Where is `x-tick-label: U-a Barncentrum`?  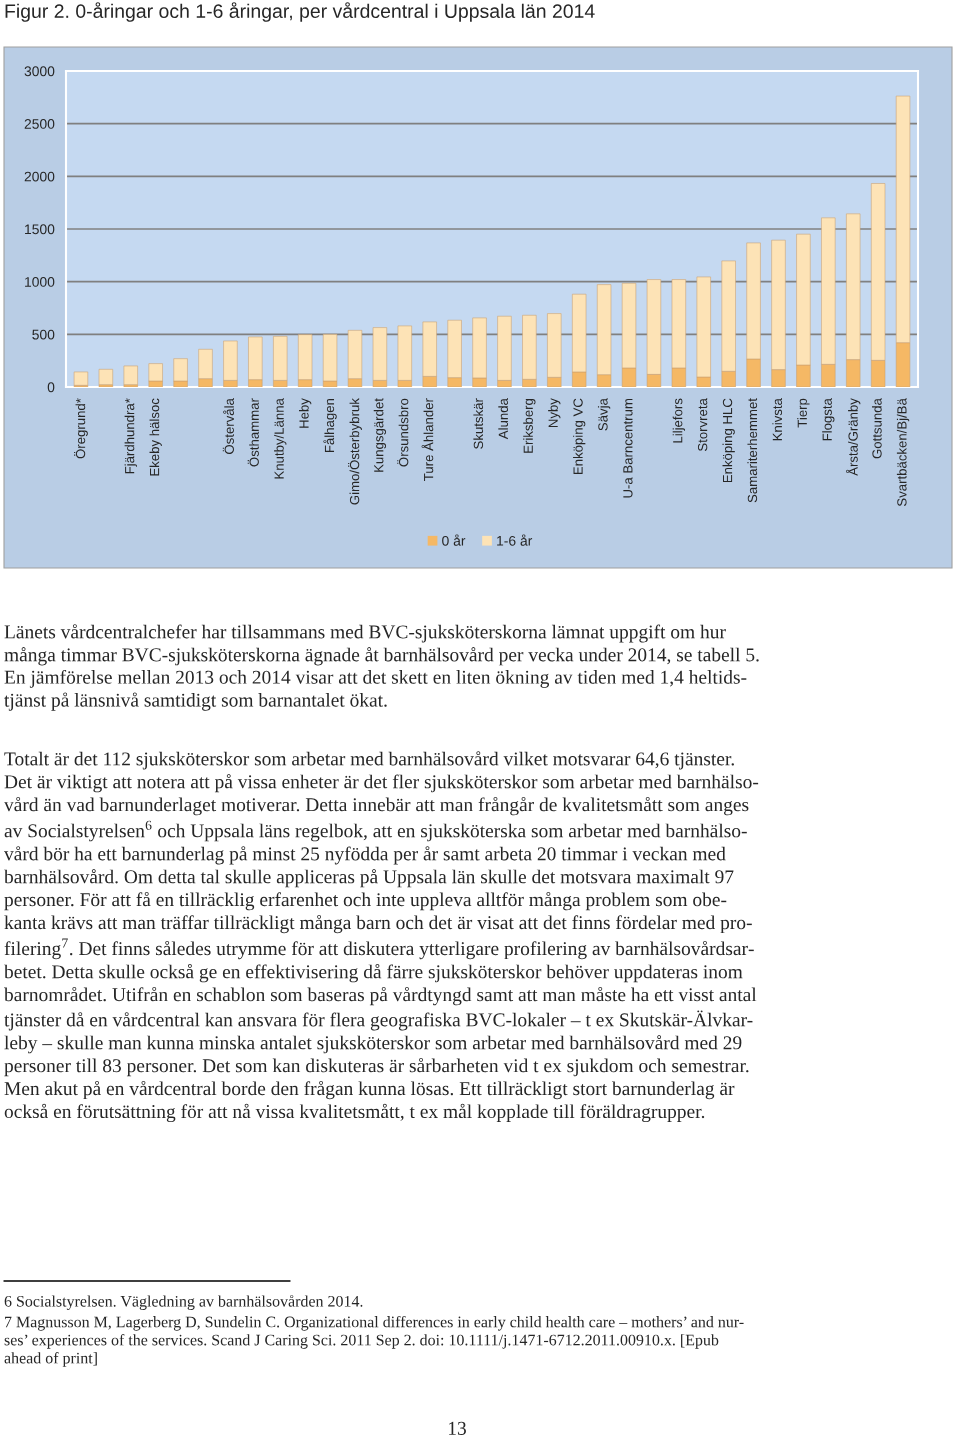
x-tick-label: U-a Barncentrum is located at coordinates (628, 448).